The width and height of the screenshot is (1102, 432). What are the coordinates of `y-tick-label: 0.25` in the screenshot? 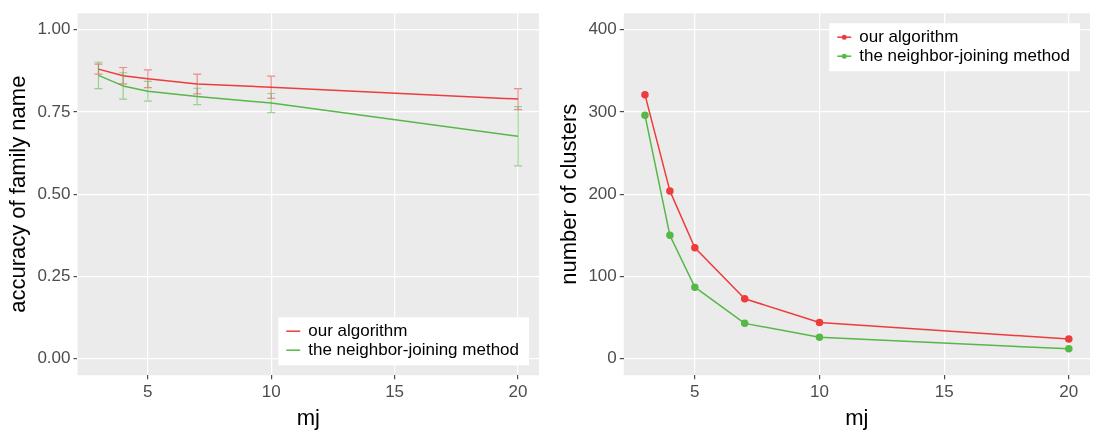 It's located at (54, 276).